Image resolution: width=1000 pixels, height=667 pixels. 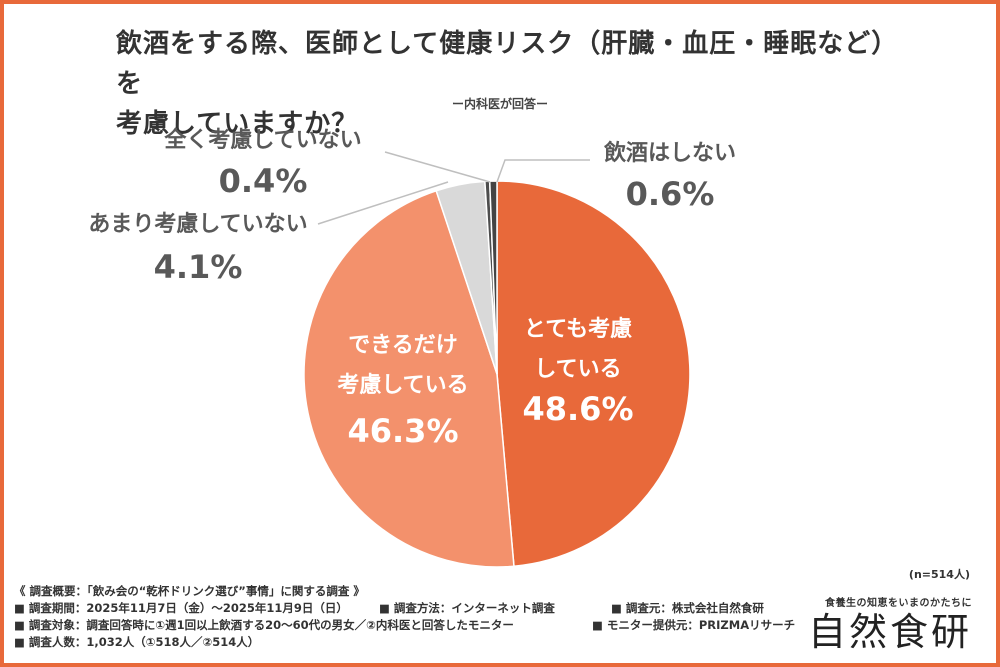 What do you see at coordinates (383, 203) in the screenshot?
I see `slice-3-leader-line` at bounding box center [383, 203].